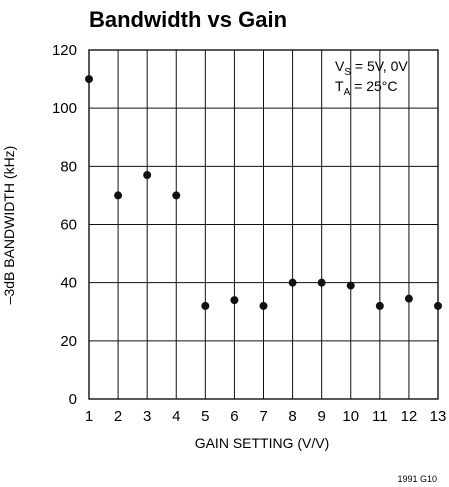 This screenshot has width=449, height=487. Describe the element at coordinates (373, 86) in the screenshot. I see `ambient-temperature-value: = 25°C` at that location.